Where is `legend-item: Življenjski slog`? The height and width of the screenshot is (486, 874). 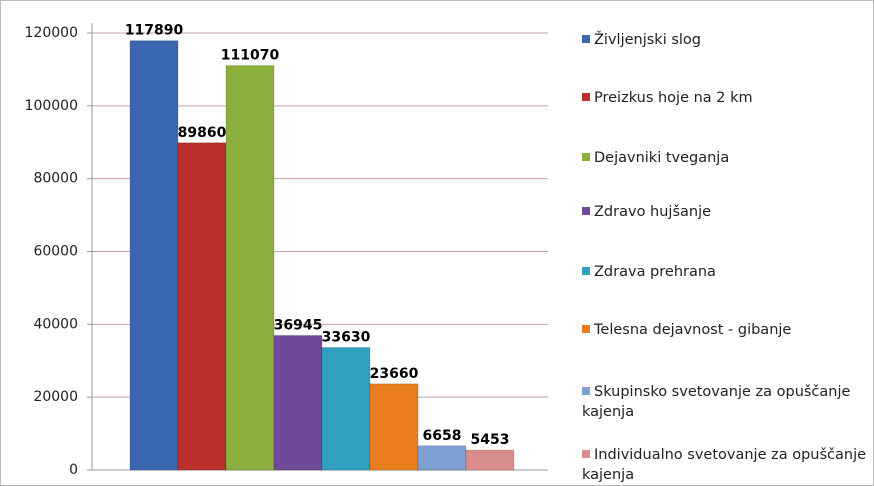
legend-item: Življenjski slog is located at coordinates (724, 40).